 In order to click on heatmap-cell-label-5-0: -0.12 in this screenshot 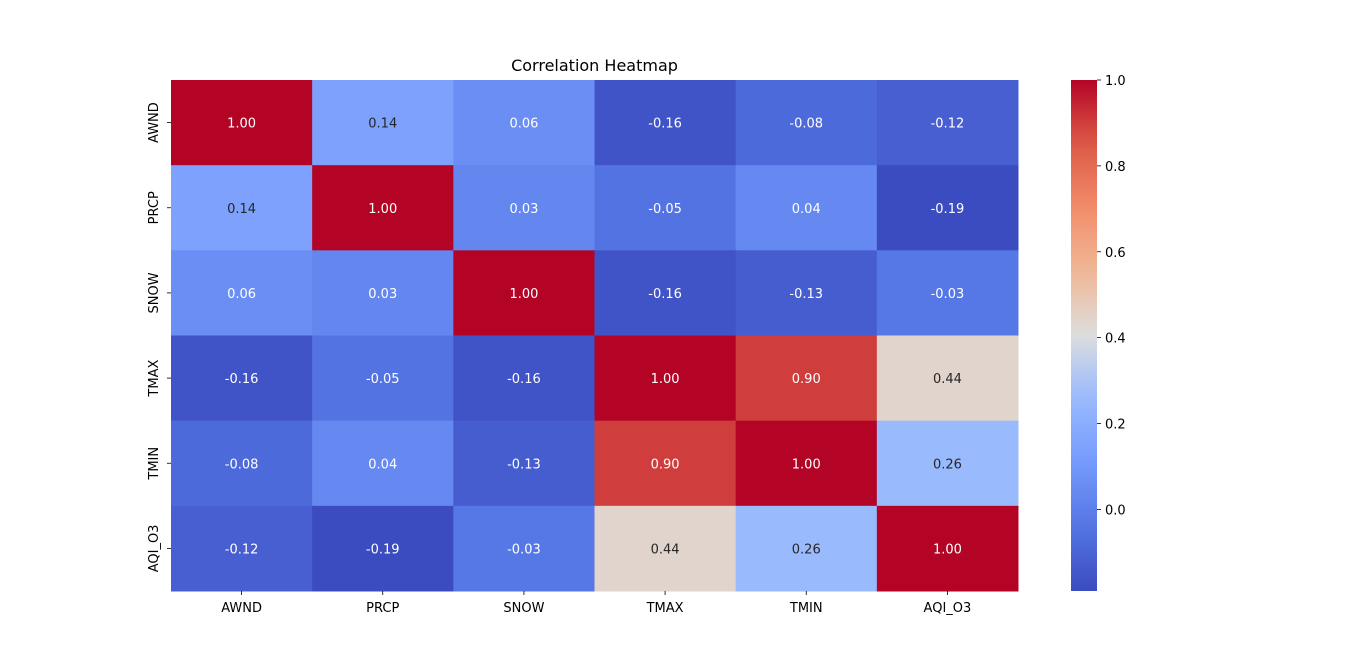, I will do `click(242, 549)`.